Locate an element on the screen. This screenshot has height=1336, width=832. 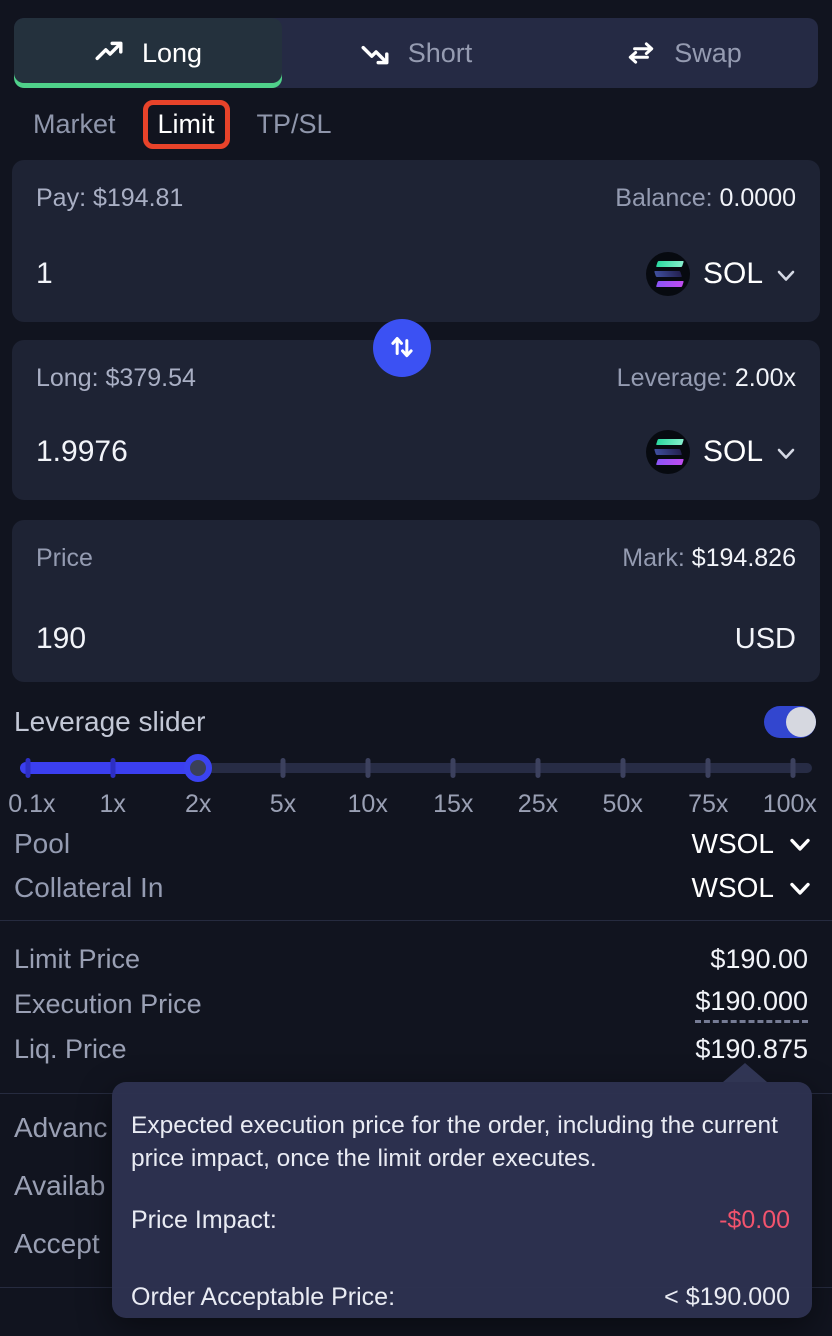
pool-label: Pool is located at coordinates (42, 843).